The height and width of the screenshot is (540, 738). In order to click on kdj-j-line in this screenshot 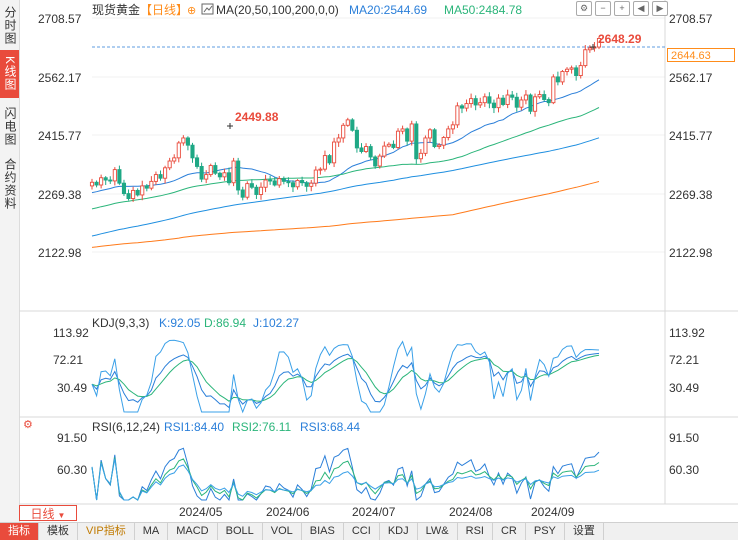, I will do `click(345, 376)`.